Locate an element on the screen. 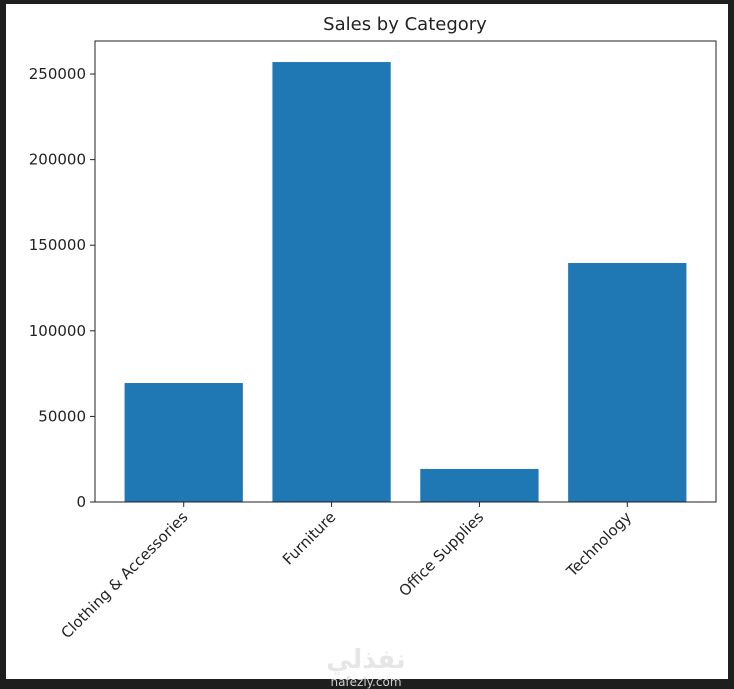 This screenshot has height=689, width=734. y-tick-label: 200000 is located at coordinates (57, 160).